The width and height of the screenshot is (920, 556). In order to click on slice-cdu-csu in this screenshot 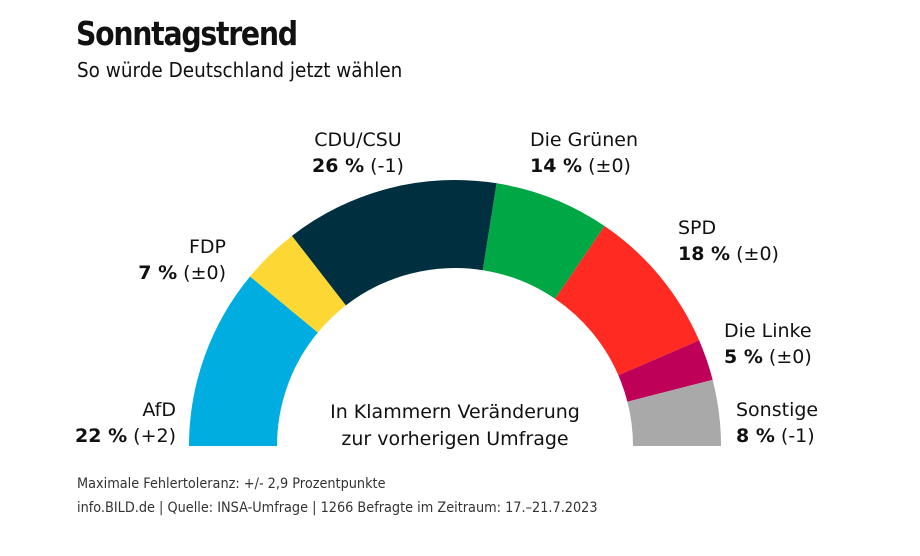, I will do `click(394, 242)`.